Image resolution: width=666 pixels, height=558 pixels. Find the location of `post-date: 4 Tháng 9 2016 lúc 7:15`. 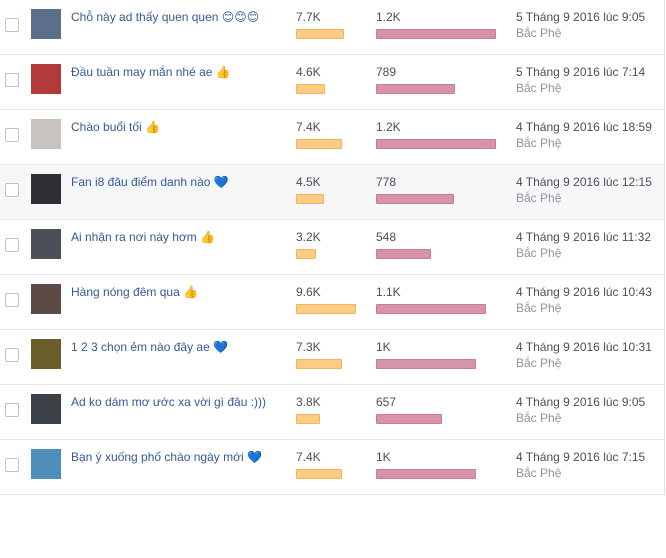

post-date: 4 Tháng 9 2016 lúc 7:15 is located at coordinates (581, 457).